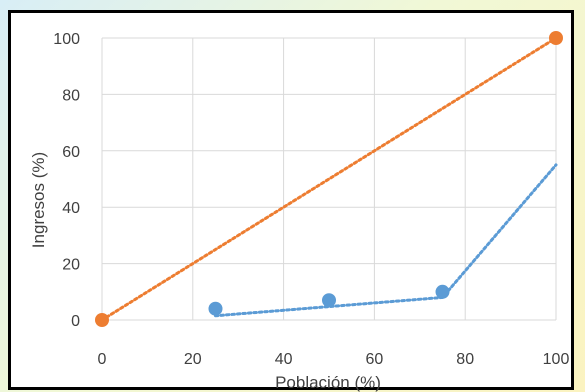 The width and height of the screenshot is (585, 392). I want to click on x-axis-label: Población (%), so click(328, 382).